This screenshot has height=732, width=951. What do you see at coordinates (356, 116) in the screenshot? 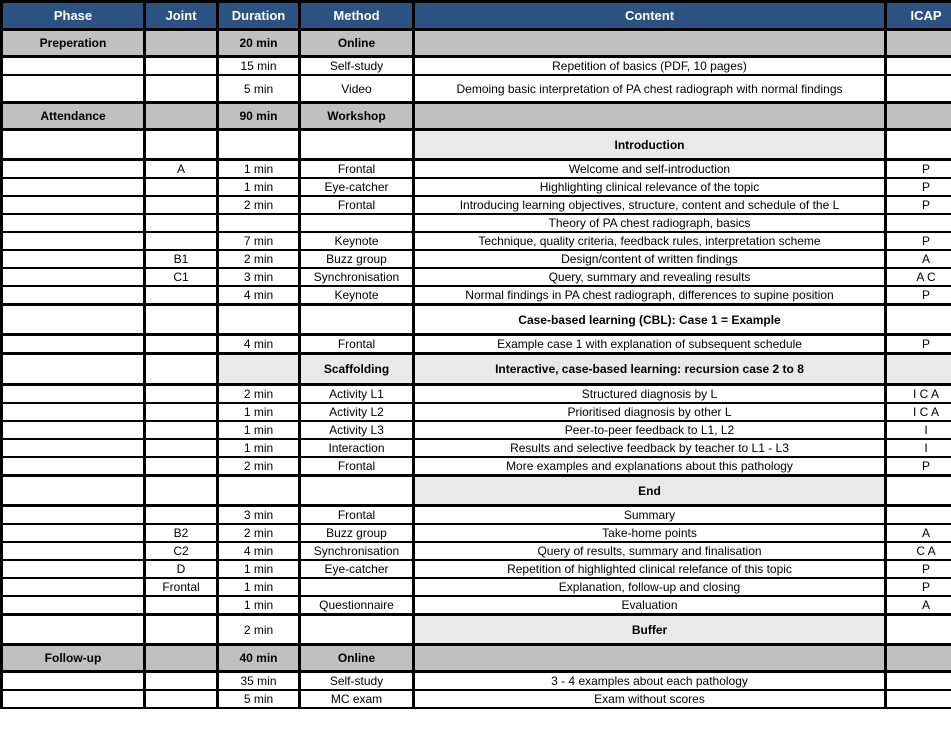
I see `cell-method: Workshop` at bounding box center [356, 116].